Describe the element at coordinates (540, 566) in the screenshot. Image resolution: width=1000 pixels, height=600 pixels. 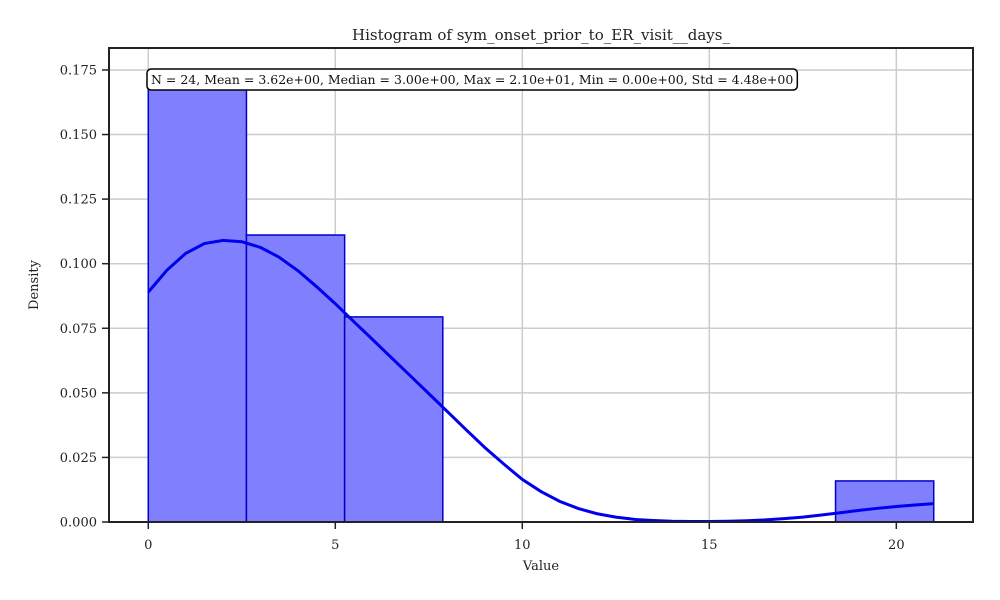
I see `x-axis-label: Value` at that location.